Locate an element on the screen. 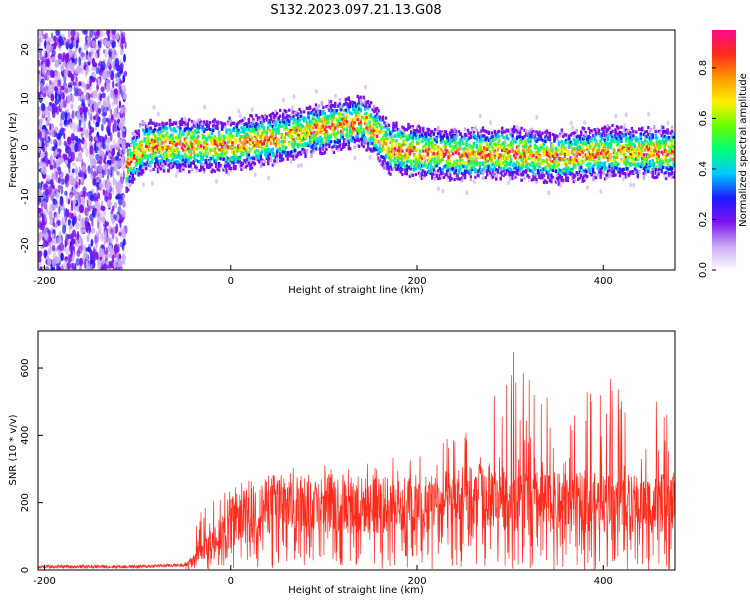 The height and width of the screenshot is (600, 750). snr-x-tick-label: 200 is located at coordinates (416, 581).